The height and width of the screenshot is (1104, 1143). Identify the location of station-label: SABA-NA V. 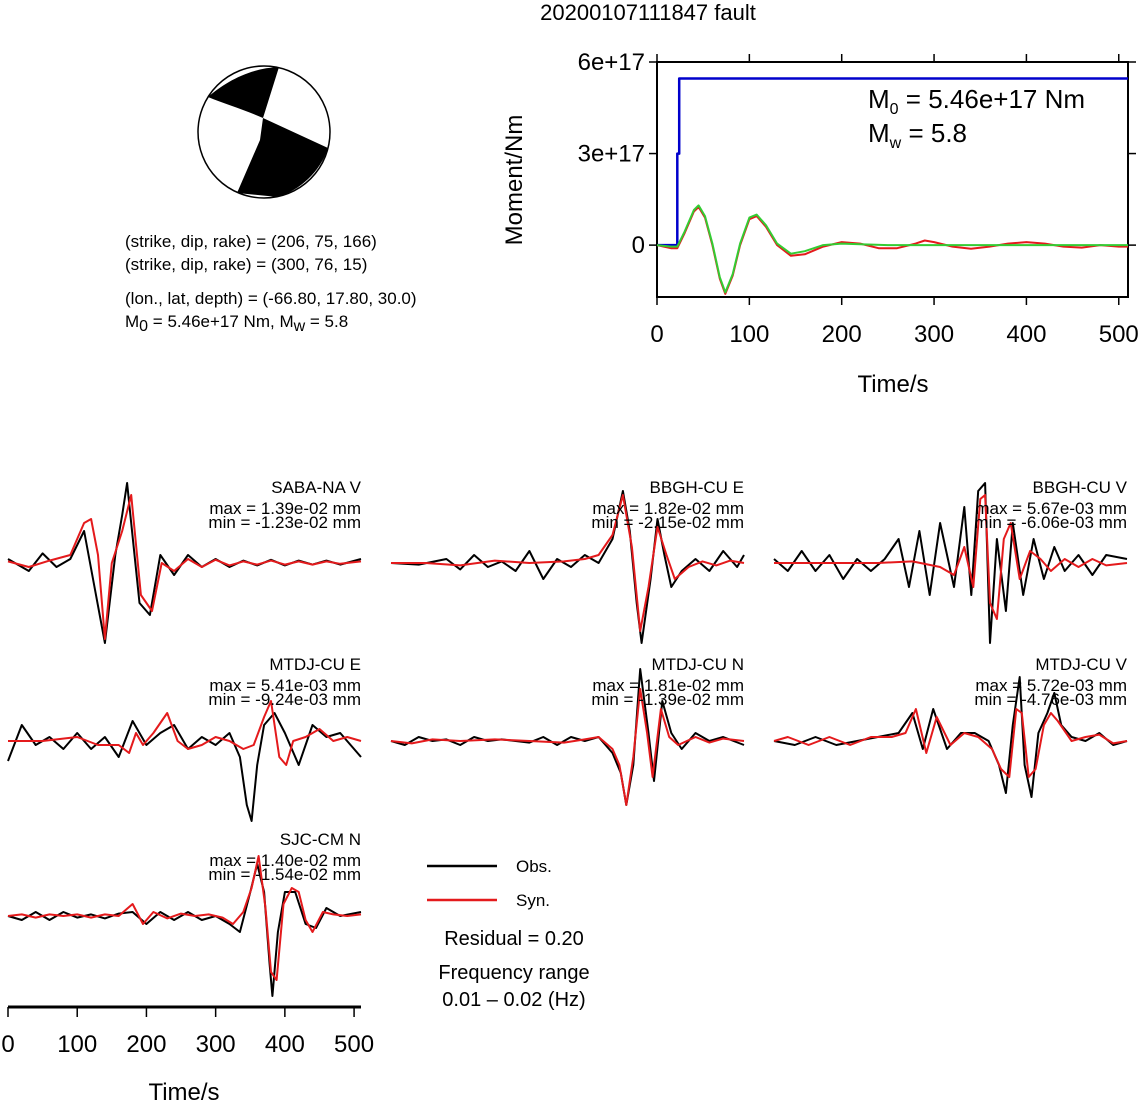
(316, 487).